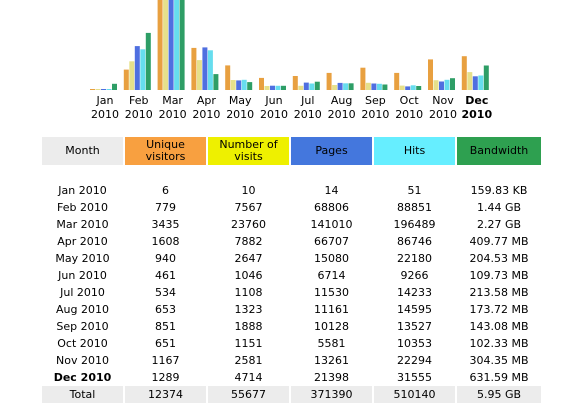 The image size is (577, 411). What do you see at coordinates (82, 292) in the screenshot?
I see `cell-month: Jul 2010` at bounding box center [82, 292].